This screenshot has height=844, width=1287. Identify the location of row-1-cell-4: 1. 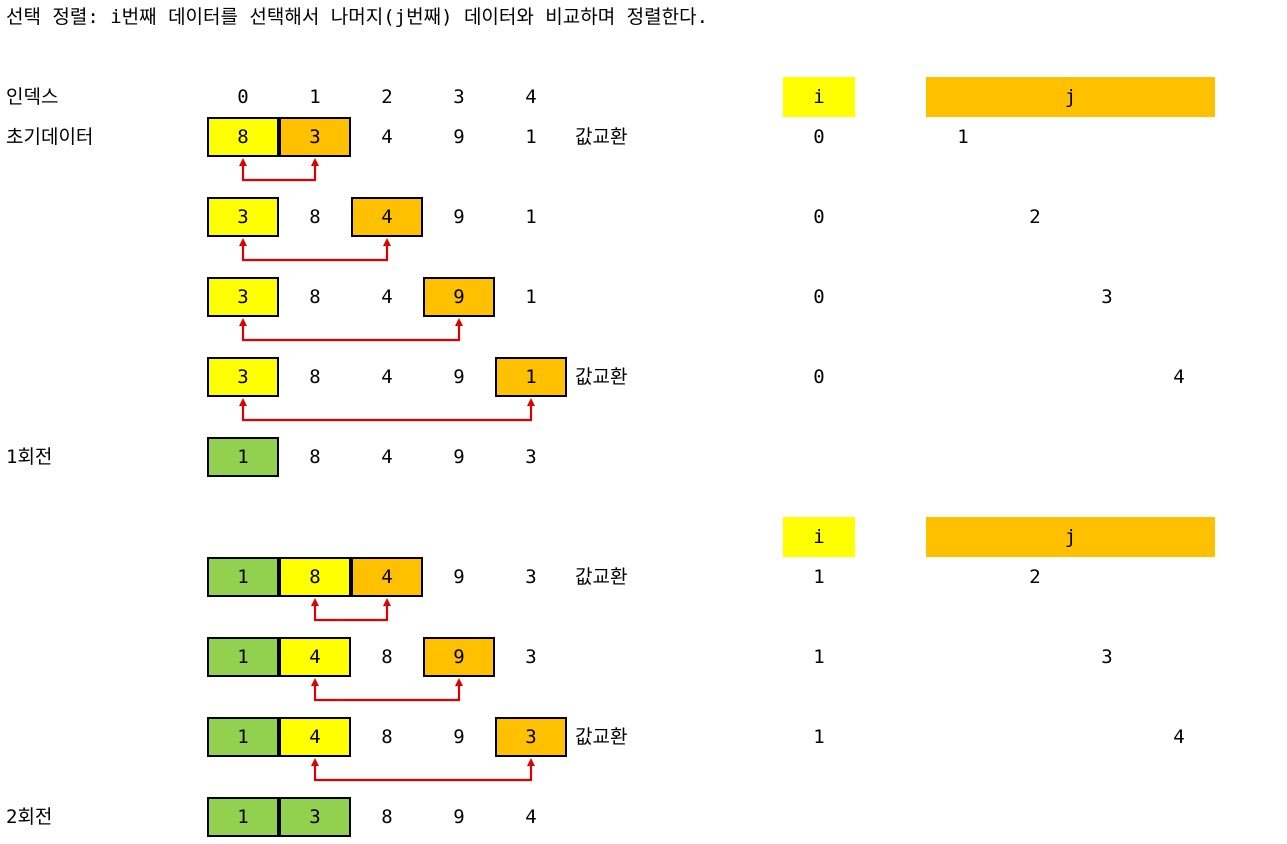
(531, 217).